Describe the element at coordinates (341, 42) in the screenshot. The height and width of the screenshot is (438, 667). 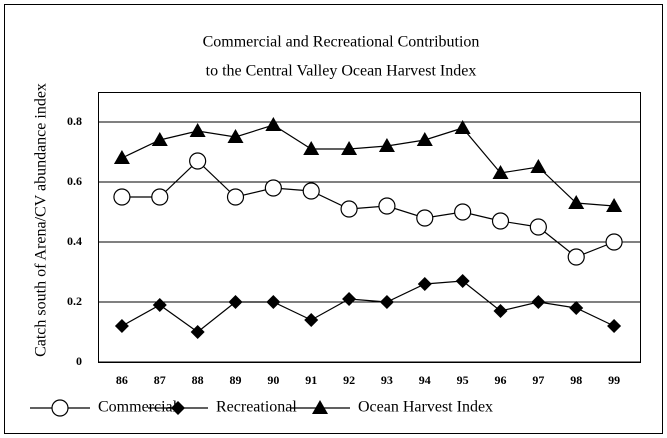
I see `chart-title: Commercial and Recreational Contribution` at that location.